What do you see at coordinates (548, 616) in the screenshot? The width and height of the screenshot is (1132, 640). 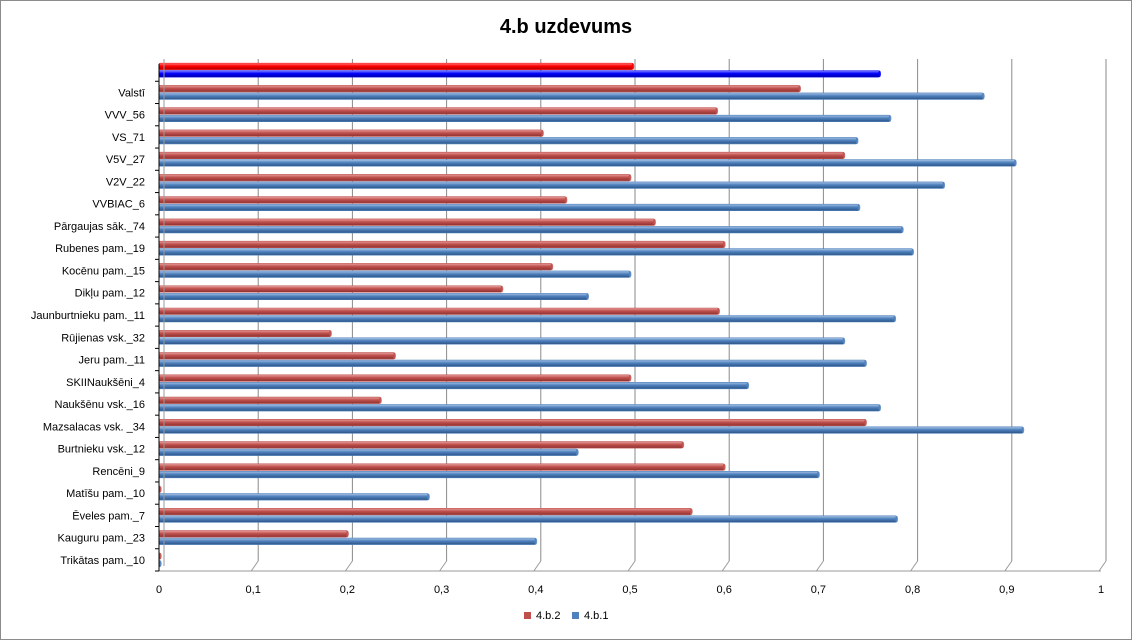 I see `legend-label: 4.b.2` at bounding box center [548, 616].